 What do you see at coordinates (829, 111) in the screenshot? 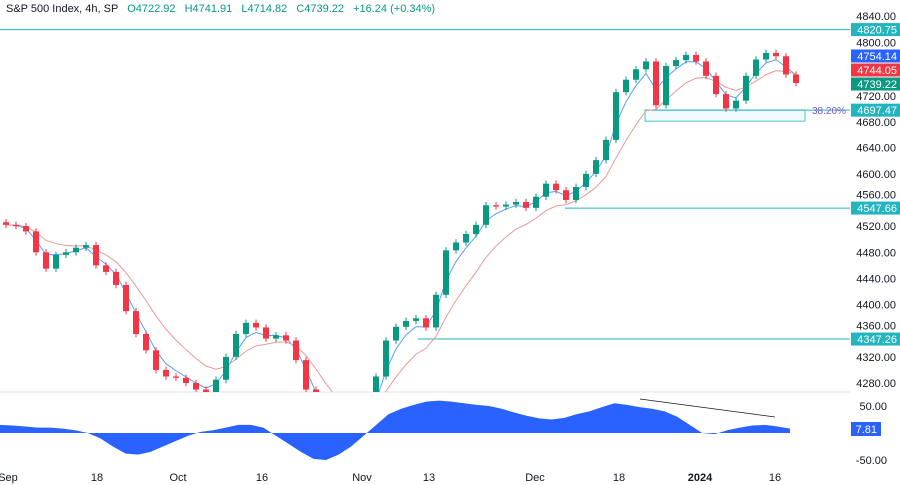
I see `fib-label: 38.20%` at bounding box center [829, 111].